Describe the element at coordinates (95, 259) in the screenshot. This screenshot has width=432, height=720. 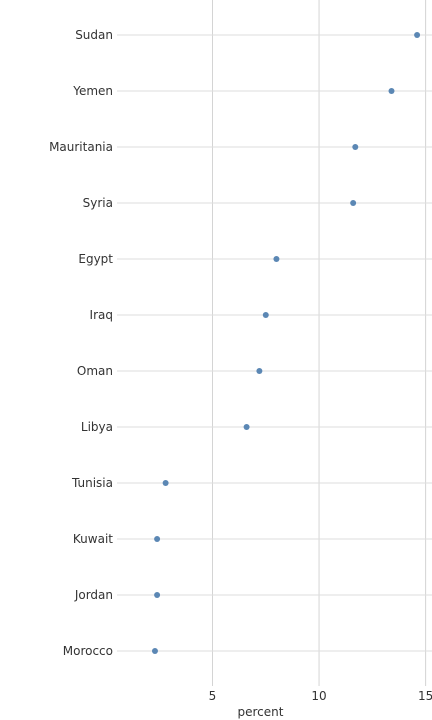
I see `category-label: Egypt` at that location.